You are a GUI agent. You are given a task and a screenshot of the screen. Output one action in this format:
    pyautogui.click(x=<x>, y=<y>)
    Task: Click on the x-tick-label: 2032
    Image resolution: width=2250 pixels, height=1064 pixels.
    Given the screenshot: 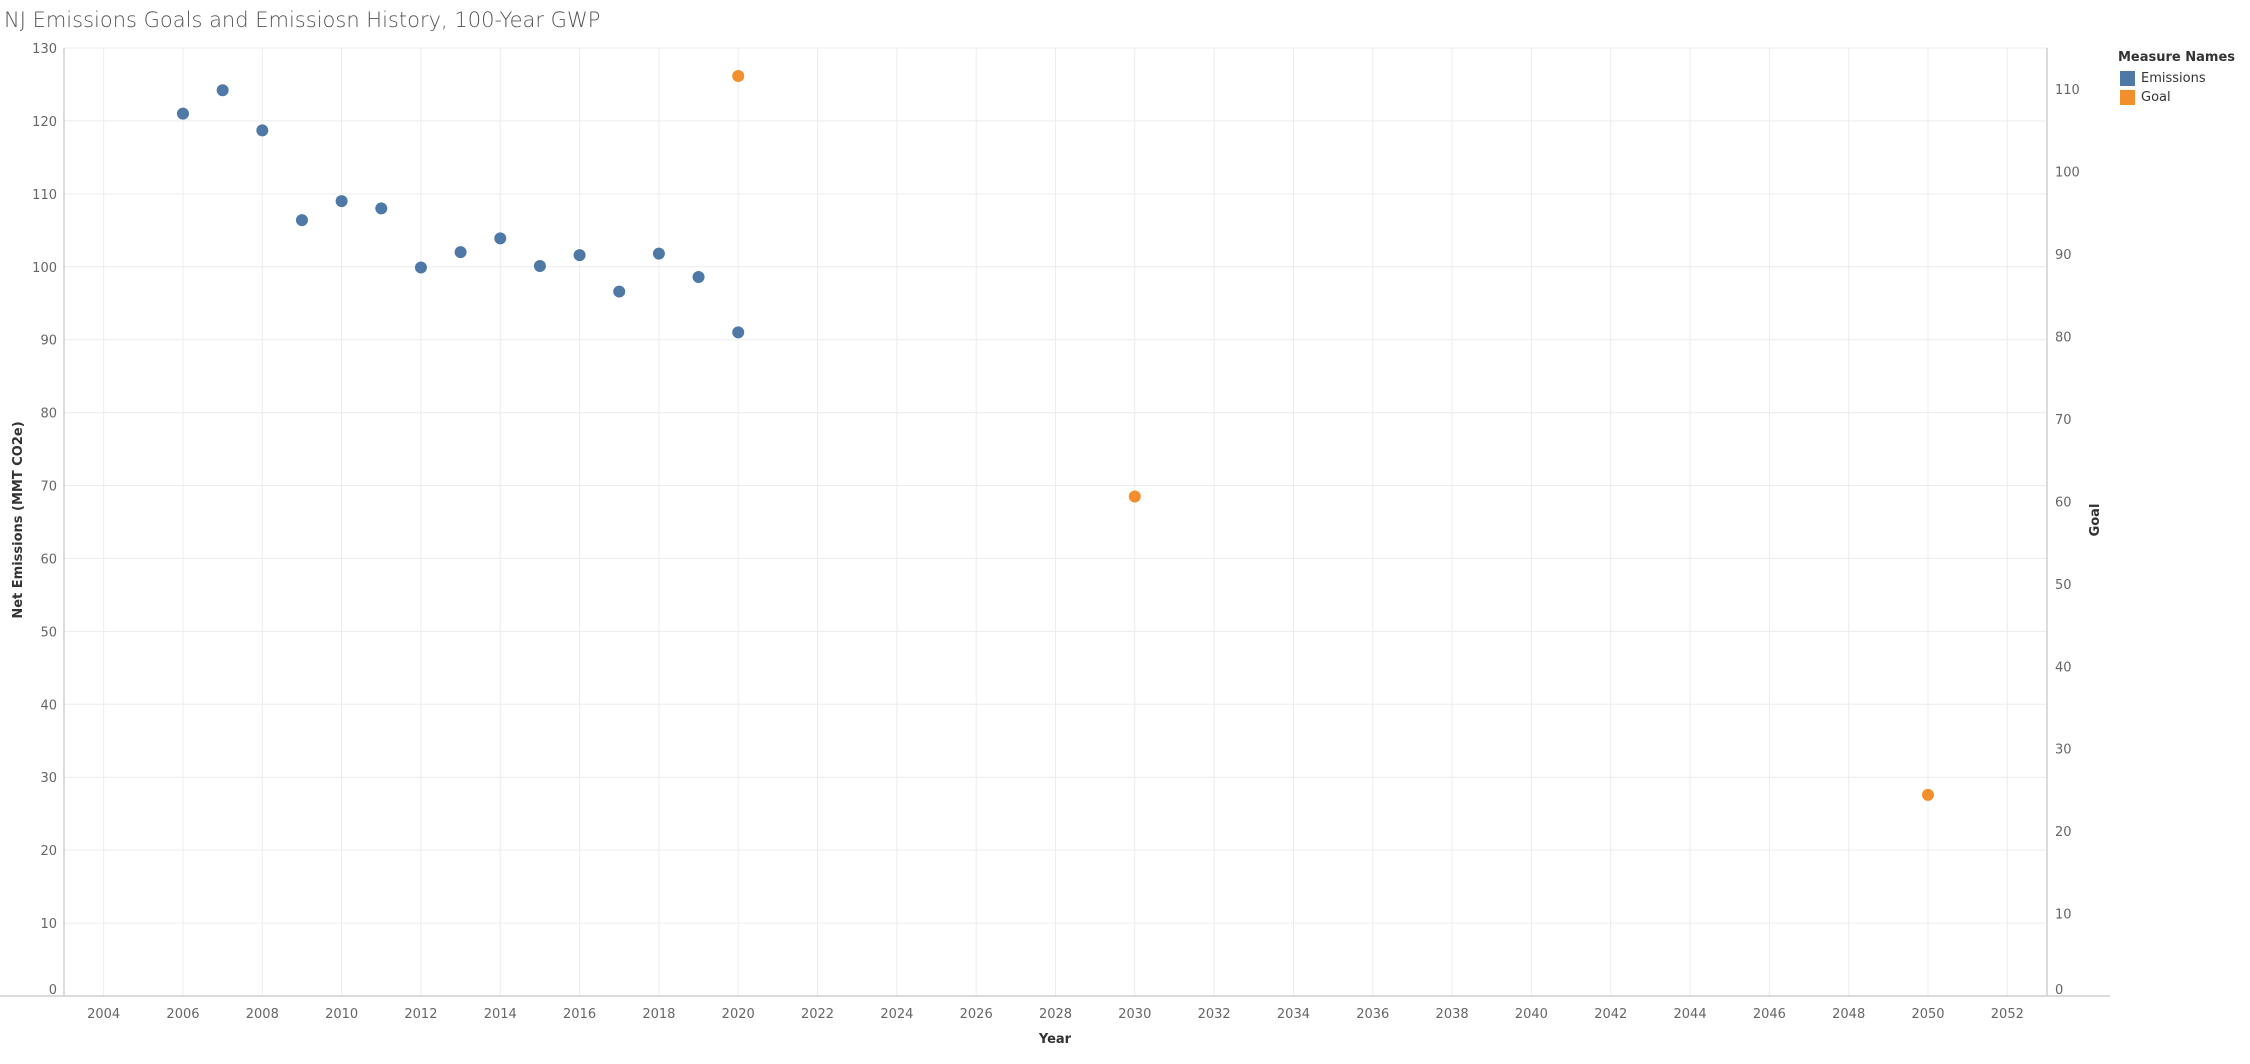 What is the action you would take?
    pyautogui.click(x=1214, y=1014)
    